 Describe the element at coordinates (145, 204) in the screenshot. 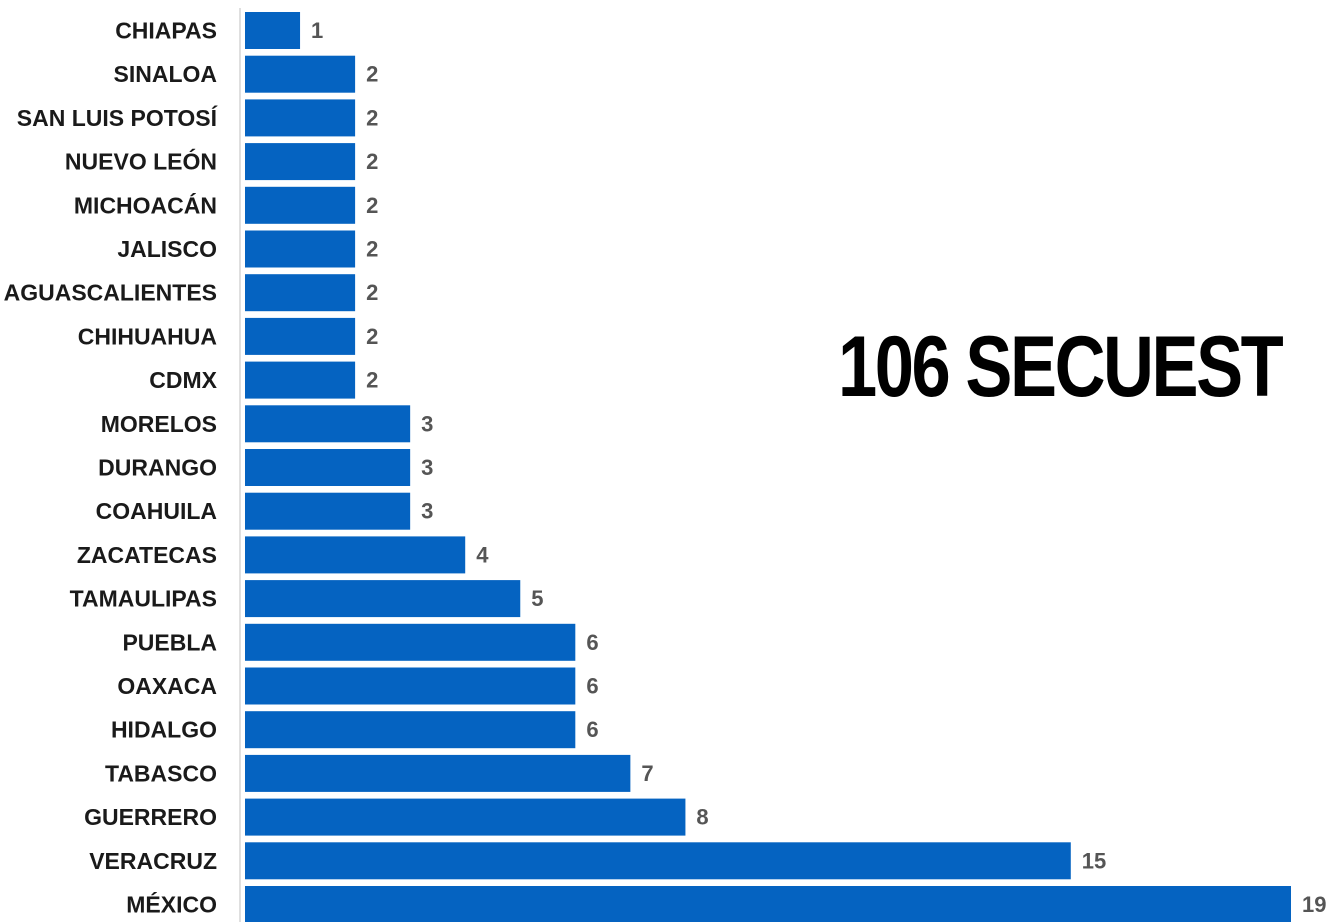

I see `category-label: MICHOACÁN` at that location.